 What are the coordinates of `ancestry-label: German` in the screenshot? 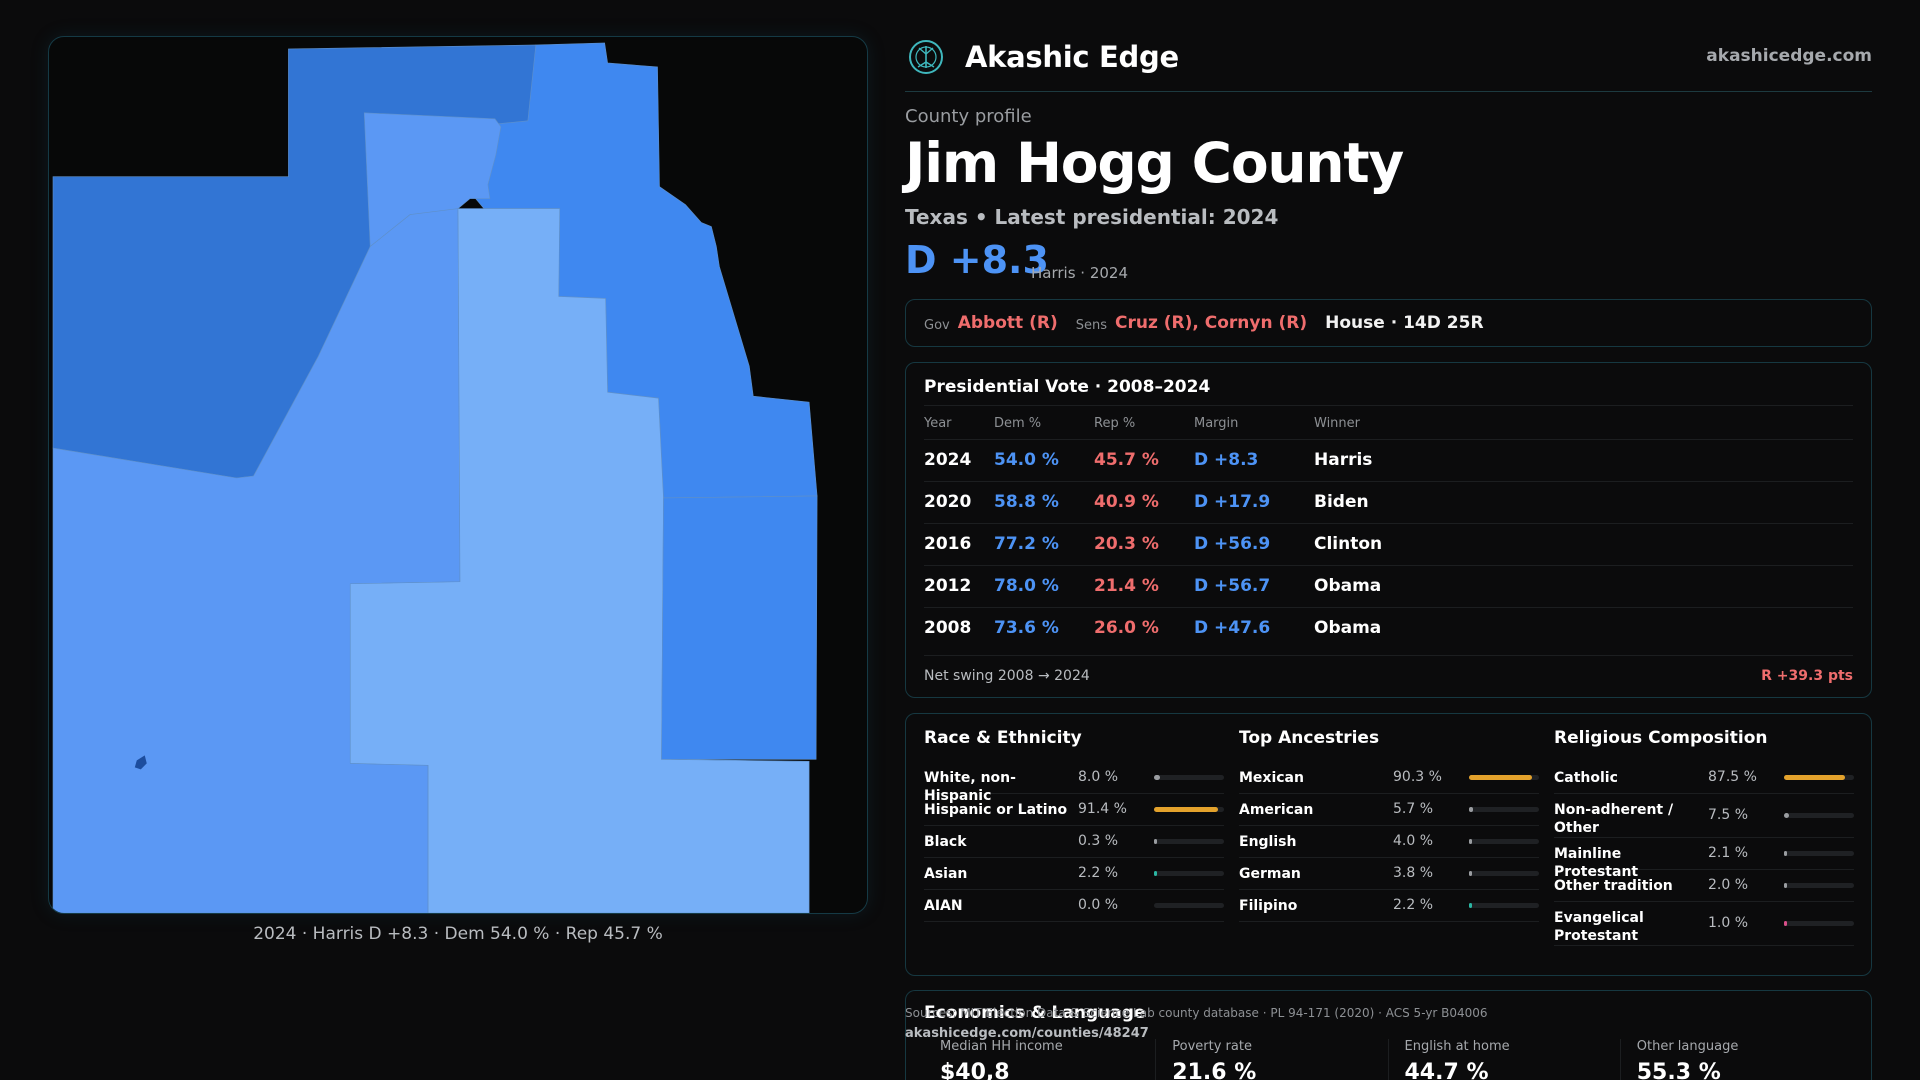 It's located at (1270, 874).